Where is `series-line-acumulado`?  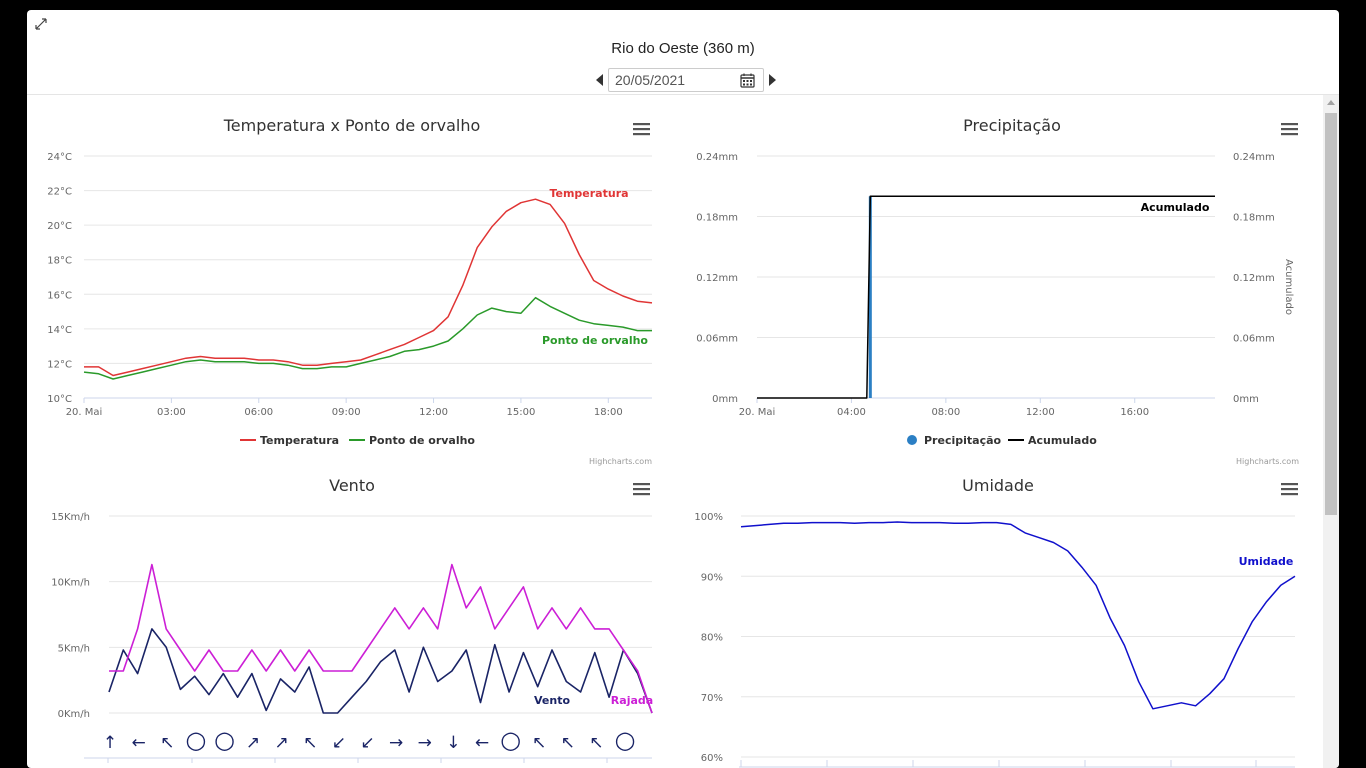 series-line-acumulado is located at coordinates (986, 297).